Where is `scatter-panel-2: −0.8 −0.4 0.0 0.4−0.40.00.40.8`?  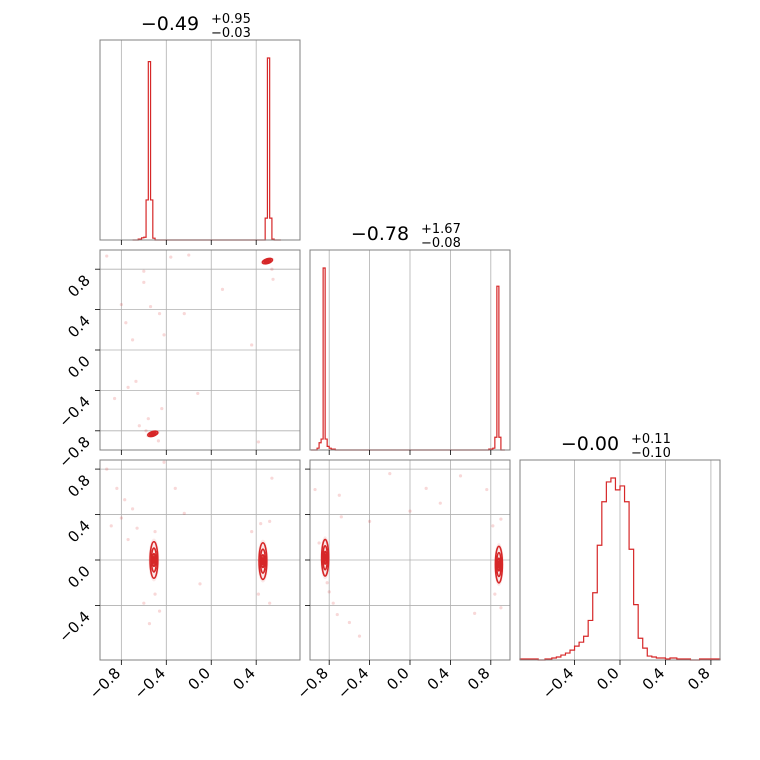
scatter-panel-2: −0.8 −0.4 0.0 0.4−0.40.00.40.8 is located at coordinates (178, 581).